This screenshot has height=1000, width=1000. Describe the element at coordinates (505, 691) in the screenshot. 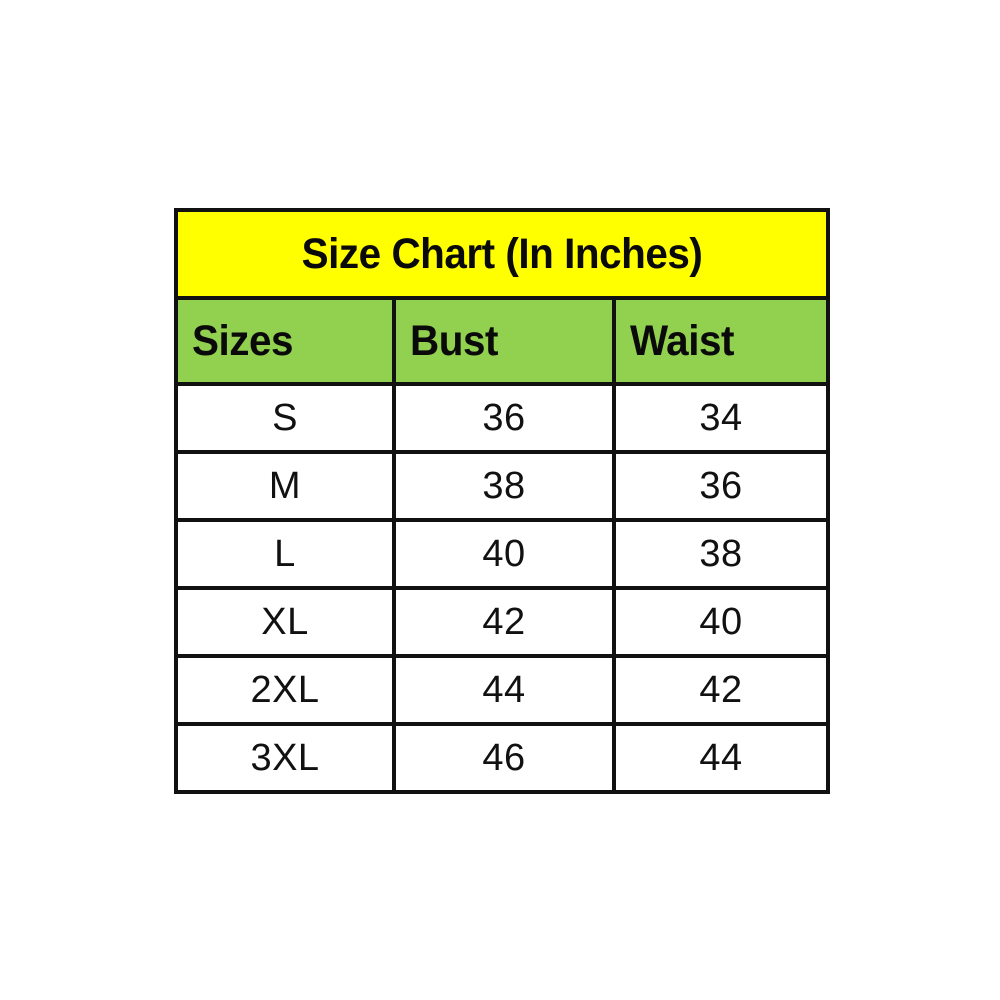

I see `cell-bust: 44` at that location.